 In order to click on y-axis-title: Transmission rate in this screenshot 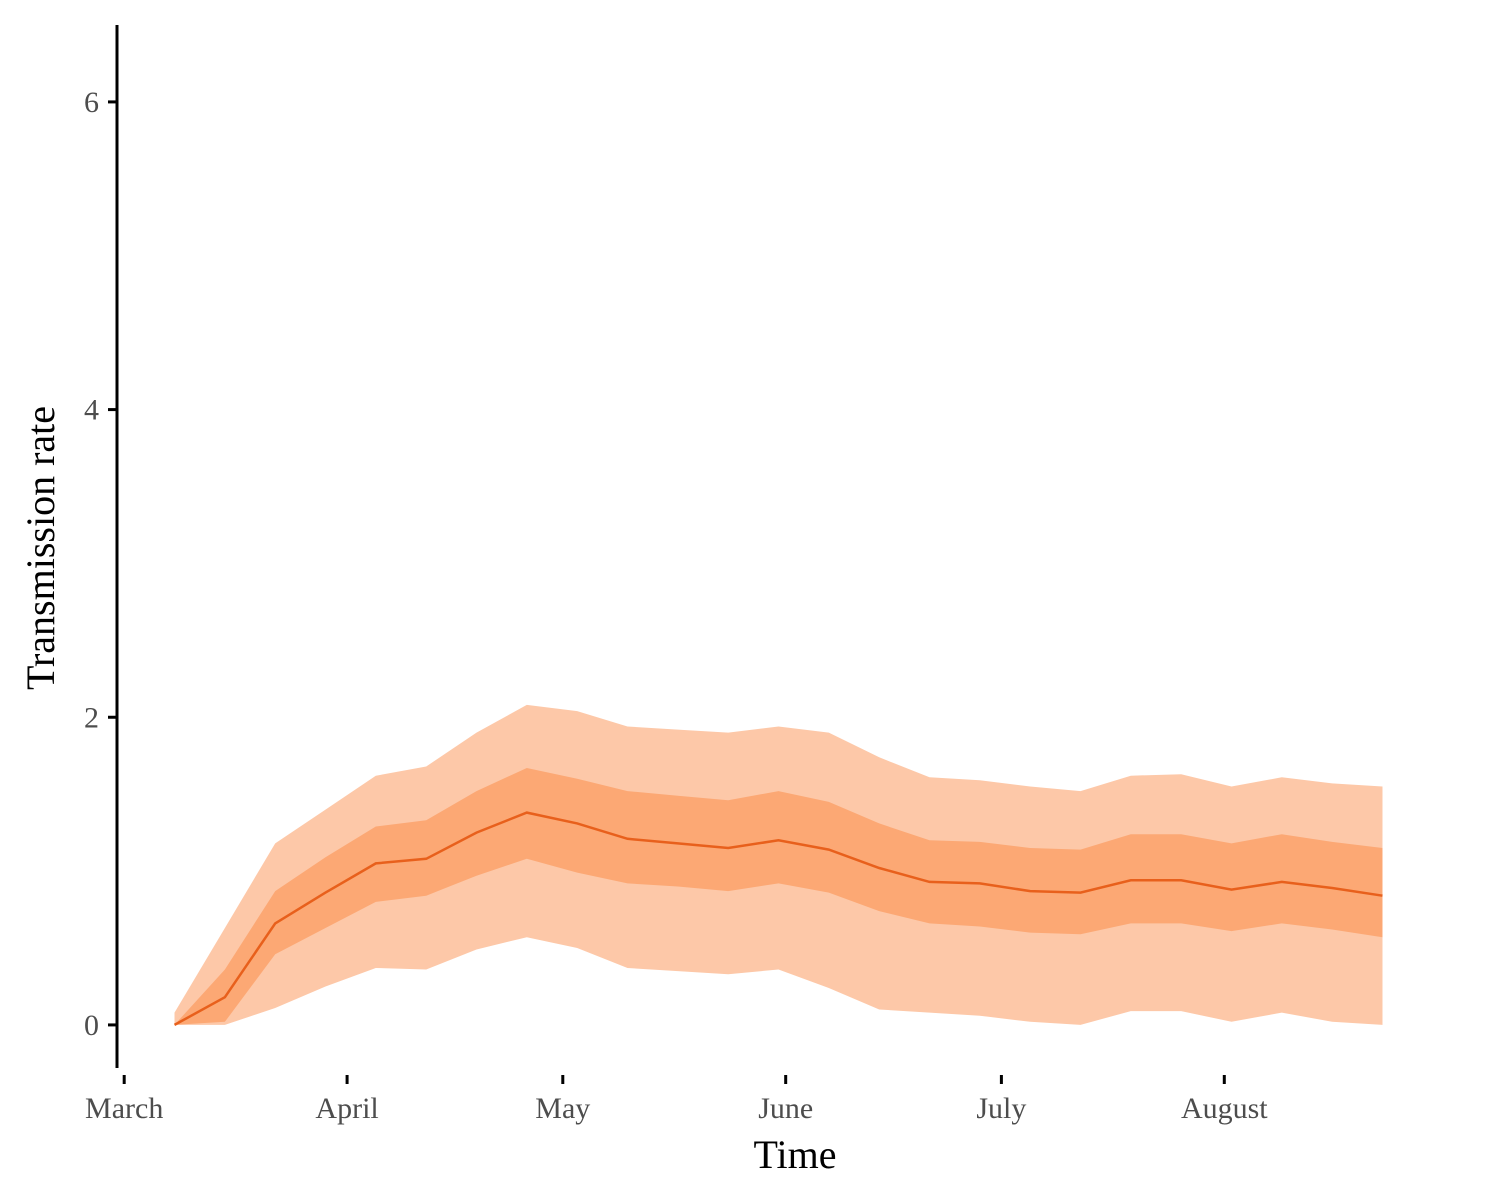, I will do `click(40, 548)`.